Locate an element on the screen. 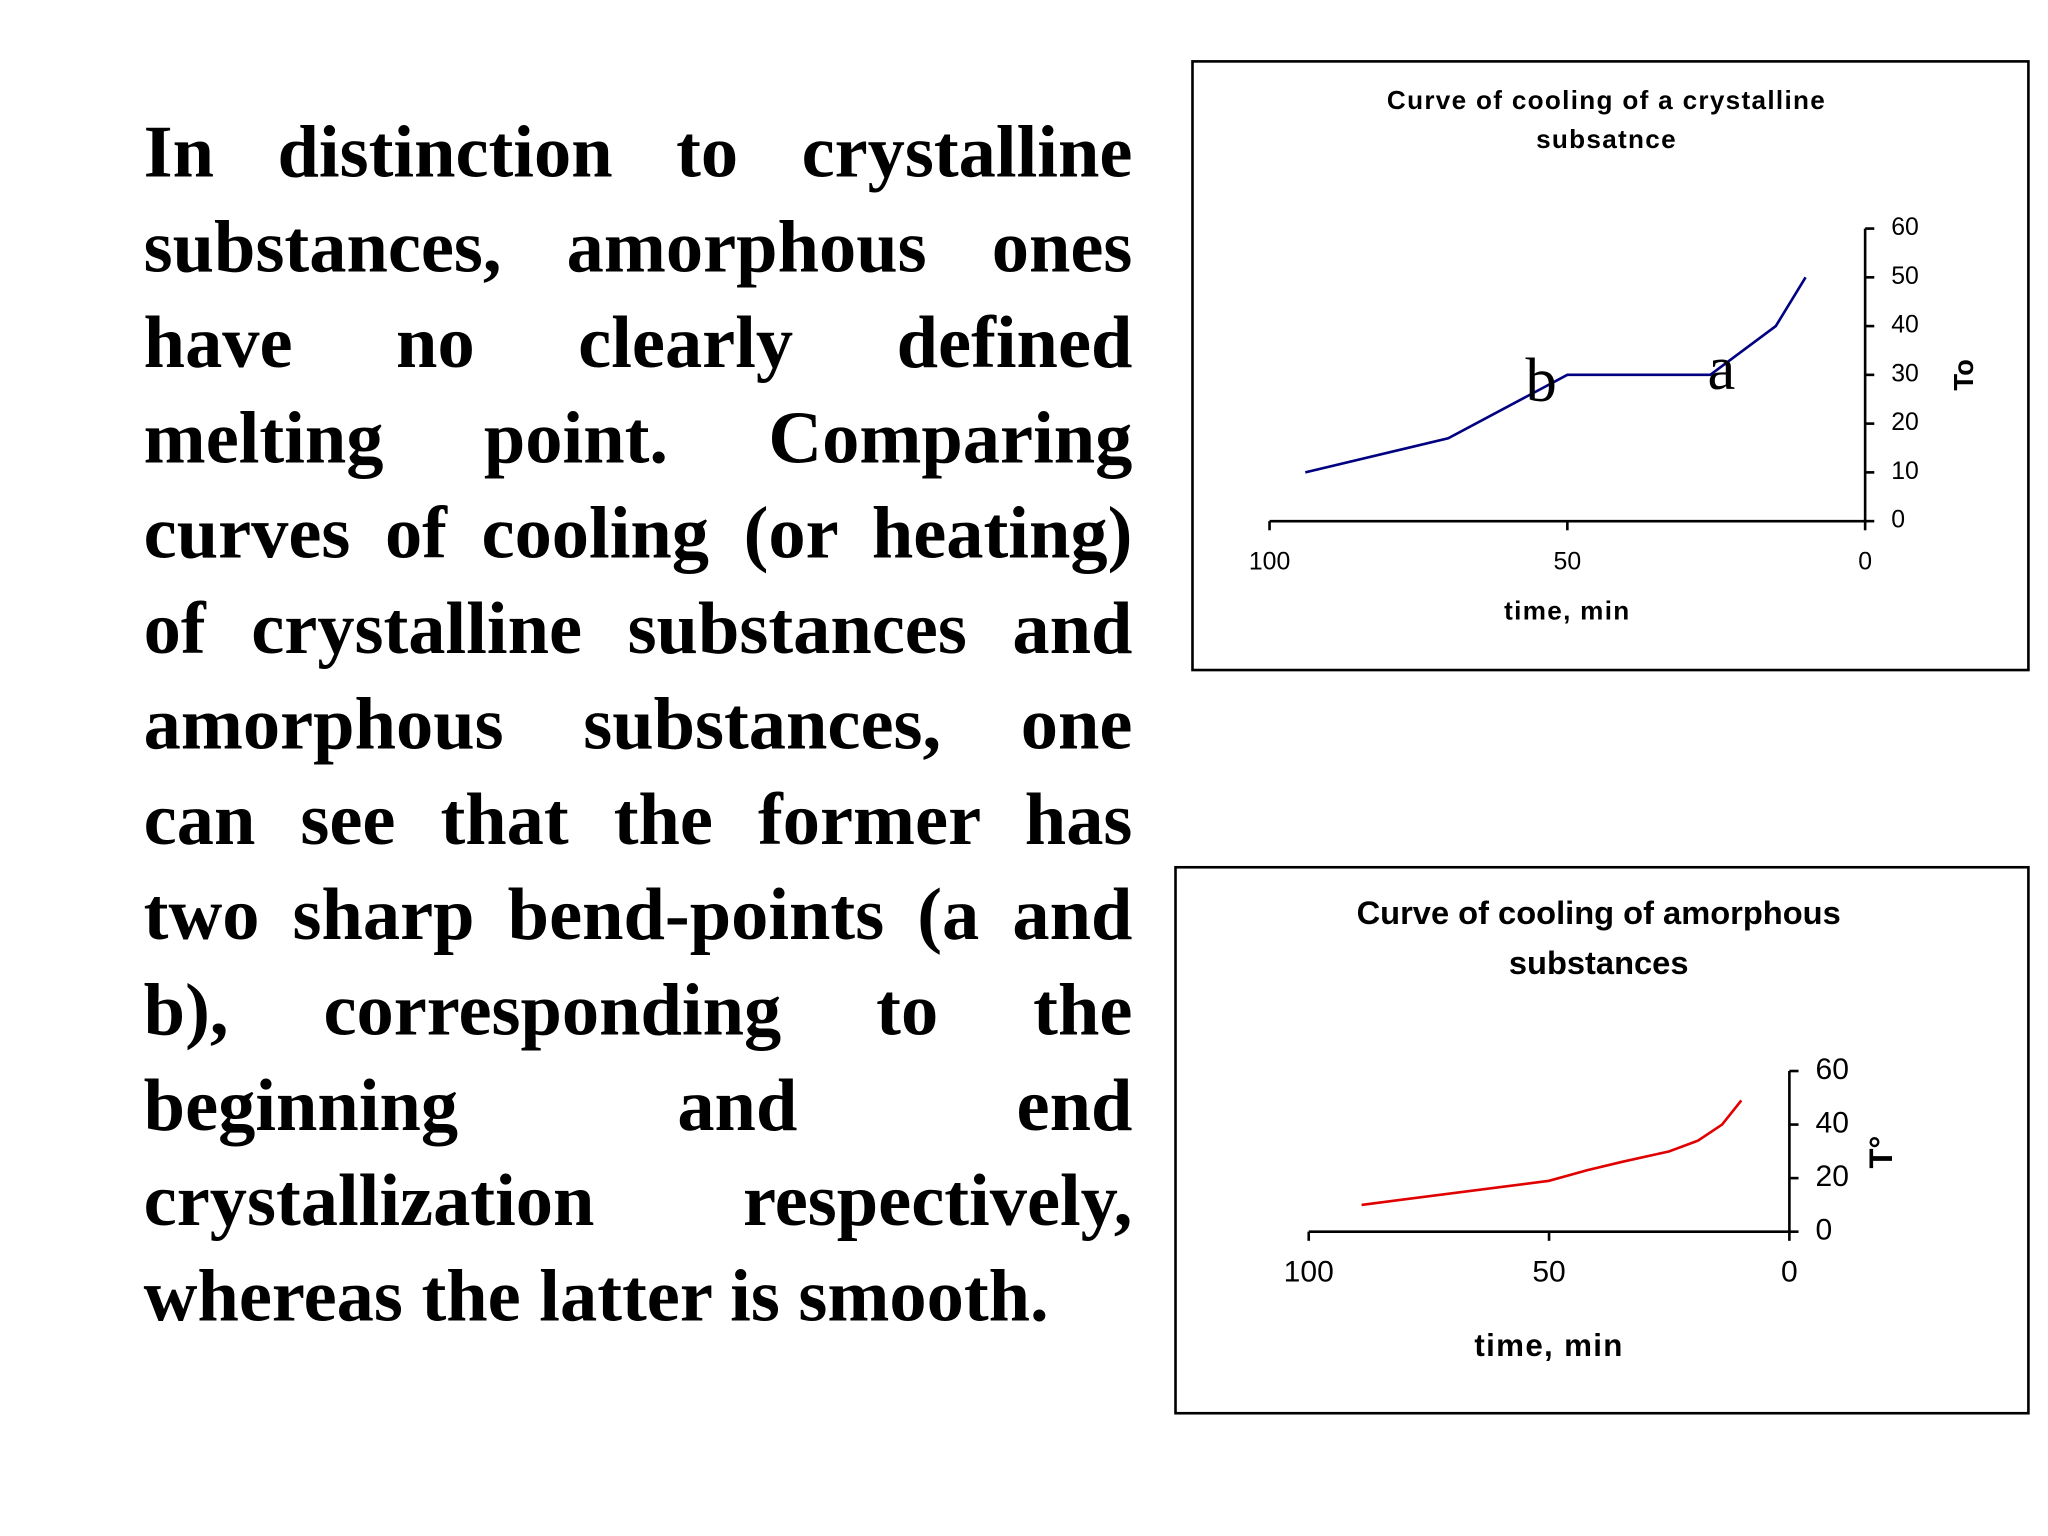 This screenshot has width=2048, height=1536. y-tick-label: 30 is located at coordinates (1905, 373).